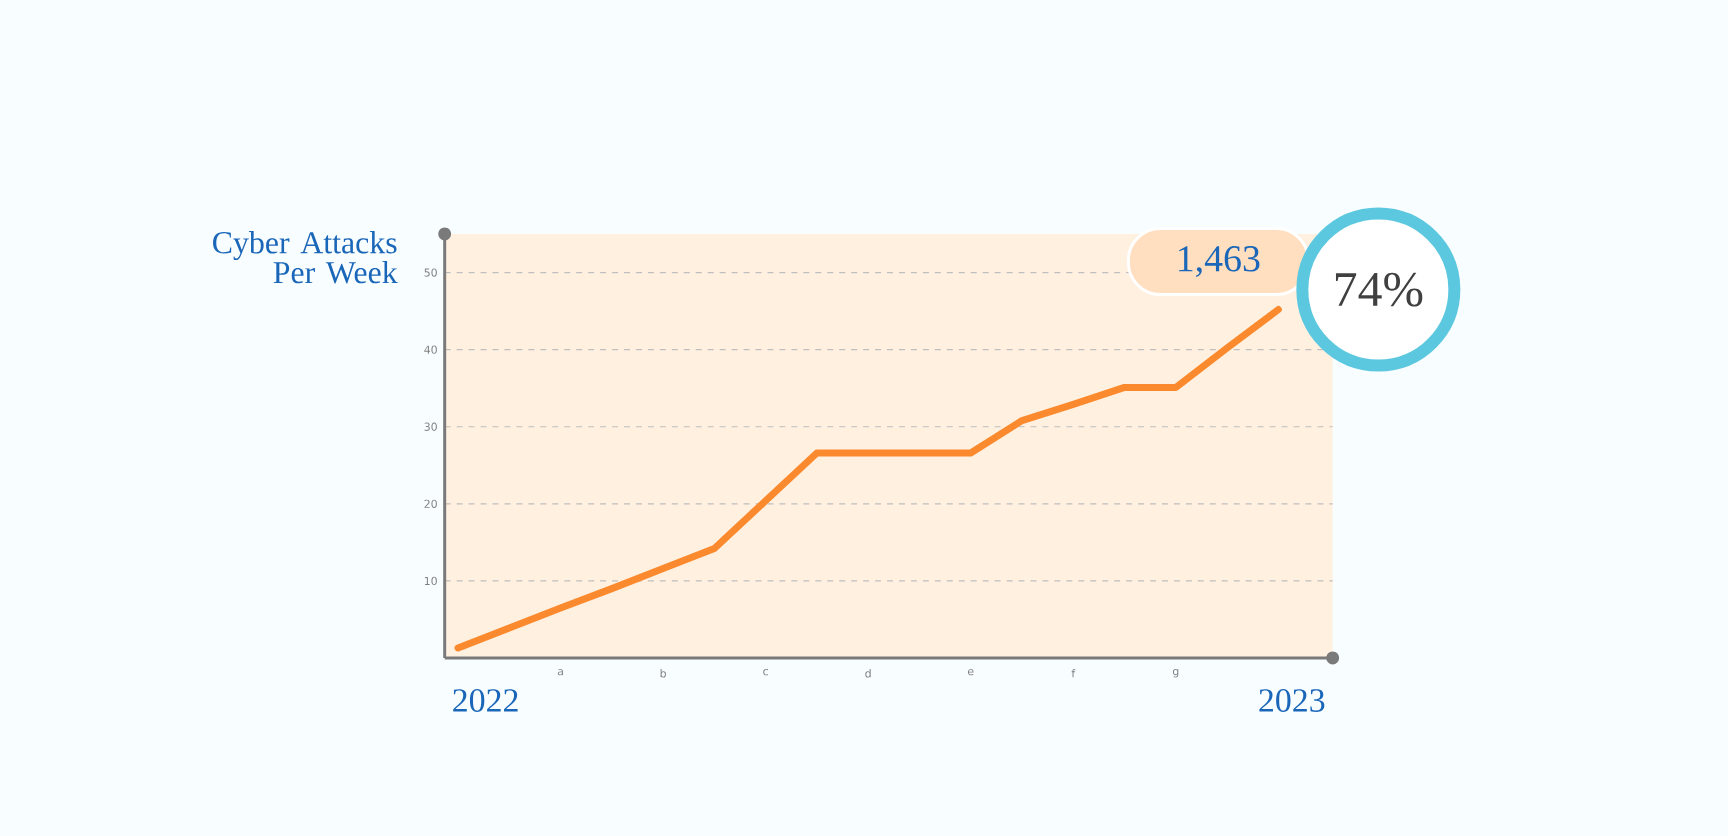 Image resolution: width=1728 pixels, height=836 pixels. Describe the element at coordinates (305, 257) in the screenshot. I see `y-axis-title: Cyber Attacks Per Week` at that location.